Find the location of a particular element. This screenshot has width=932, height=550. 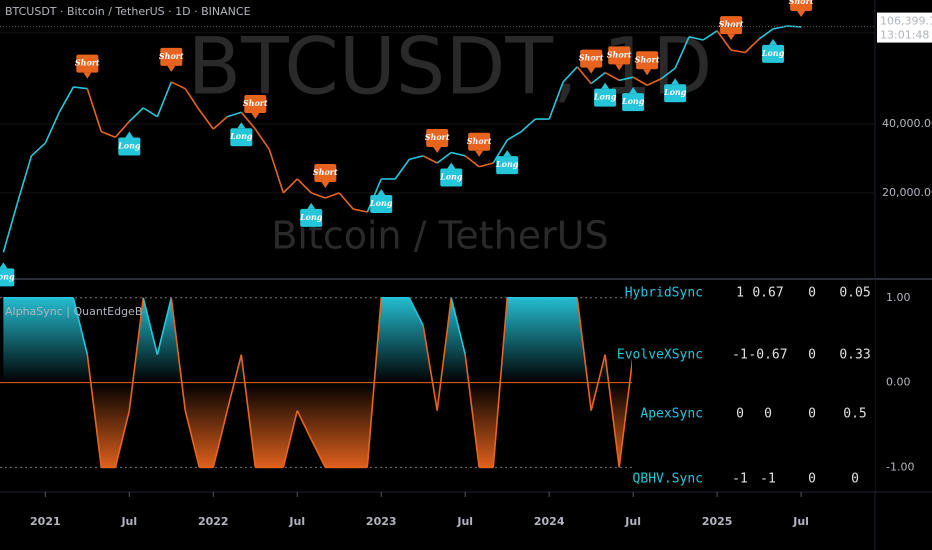

y-tick-label: 20,000.00 is located at coordinates (907, 192).